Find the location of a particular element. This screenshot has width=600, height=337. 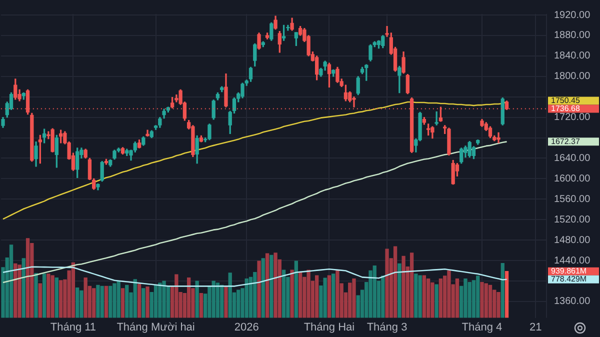

y-tick-label: 1920.00 is located at coordinates (572, 15).